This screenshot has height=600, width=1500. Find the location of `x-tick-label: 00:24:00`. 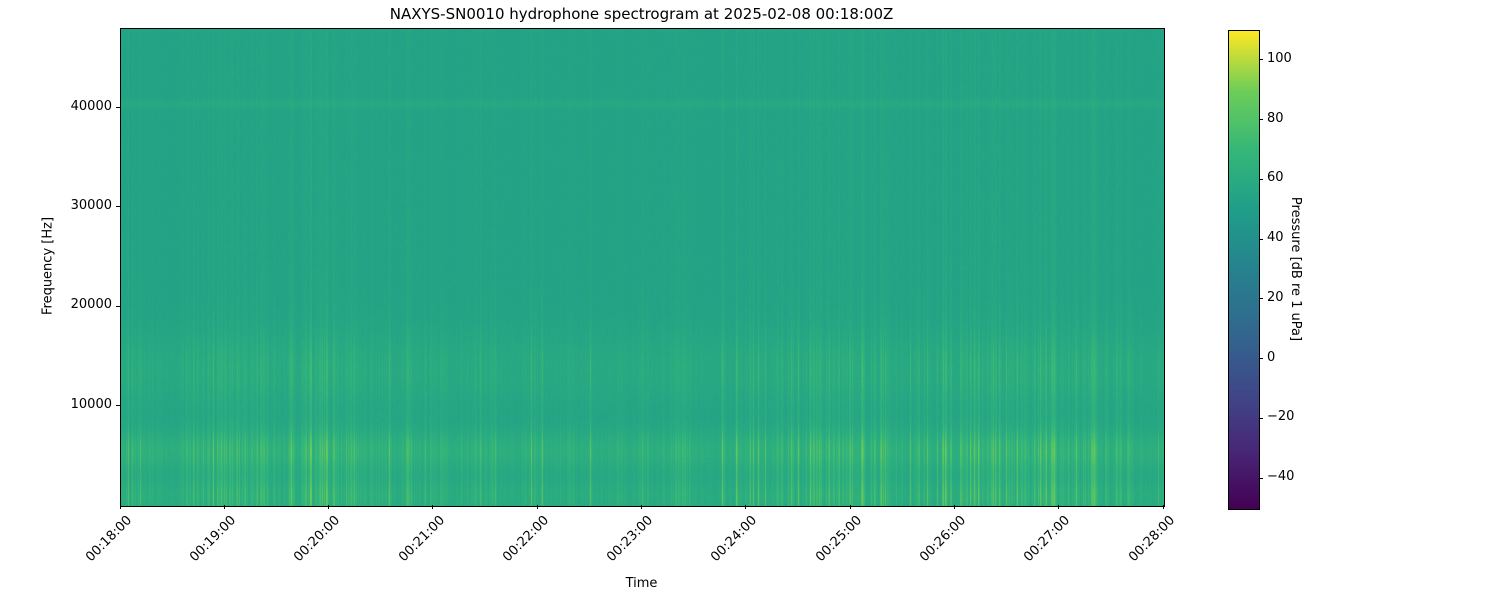

x-tick-label: 00:24:00 is located at coordinates (734, 539).